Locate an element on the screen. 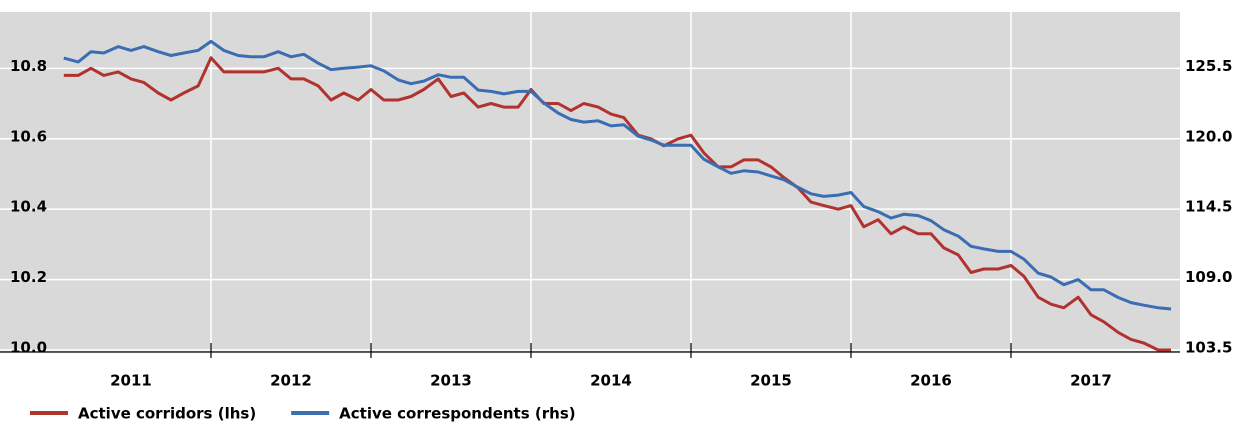  x-tick-label: 2012 is located at coordinates (291, 381).